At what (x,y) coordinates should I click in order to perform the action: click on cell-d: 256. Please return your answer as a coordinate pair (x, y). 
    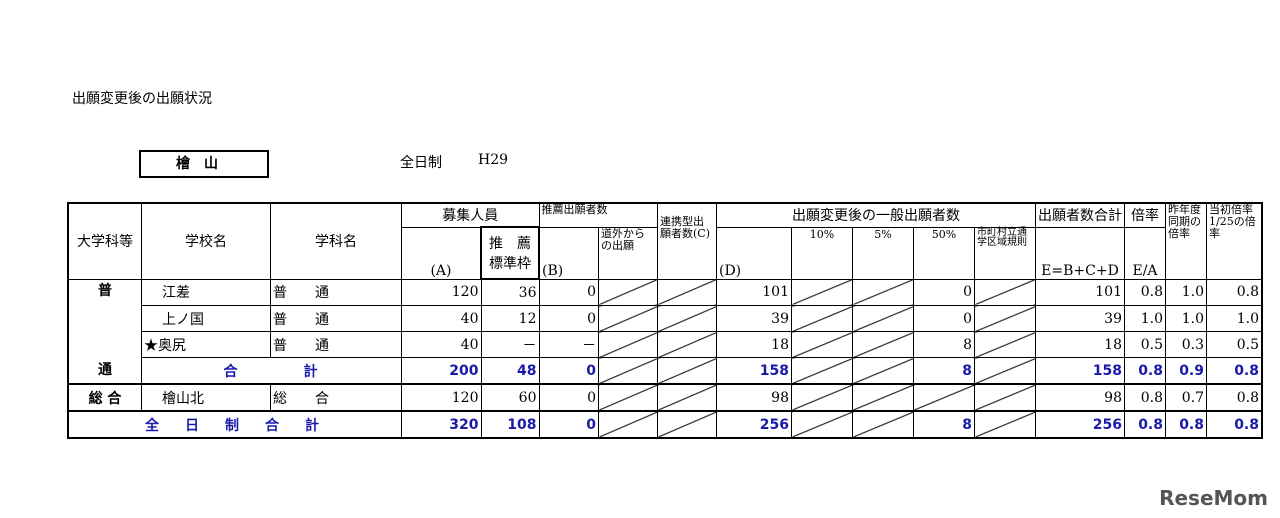
    Looking at the image, I should click on (754, 424).